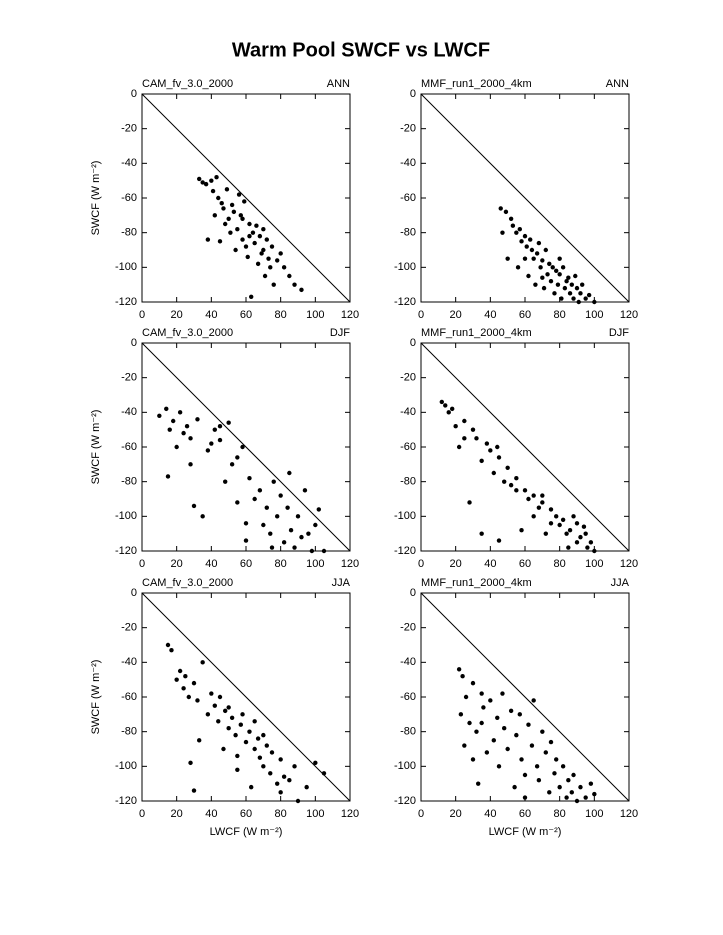  Describe the element at coordinates (340, 333) in the screenshot. I see `season-label: DJF` at that location.